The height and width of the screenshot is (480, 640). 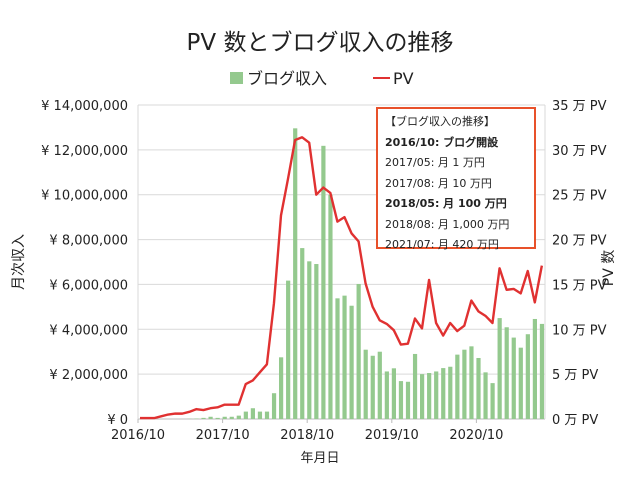 I want to click on y-right-tick-label: 25 万 PV, so click(x=579, y=196).